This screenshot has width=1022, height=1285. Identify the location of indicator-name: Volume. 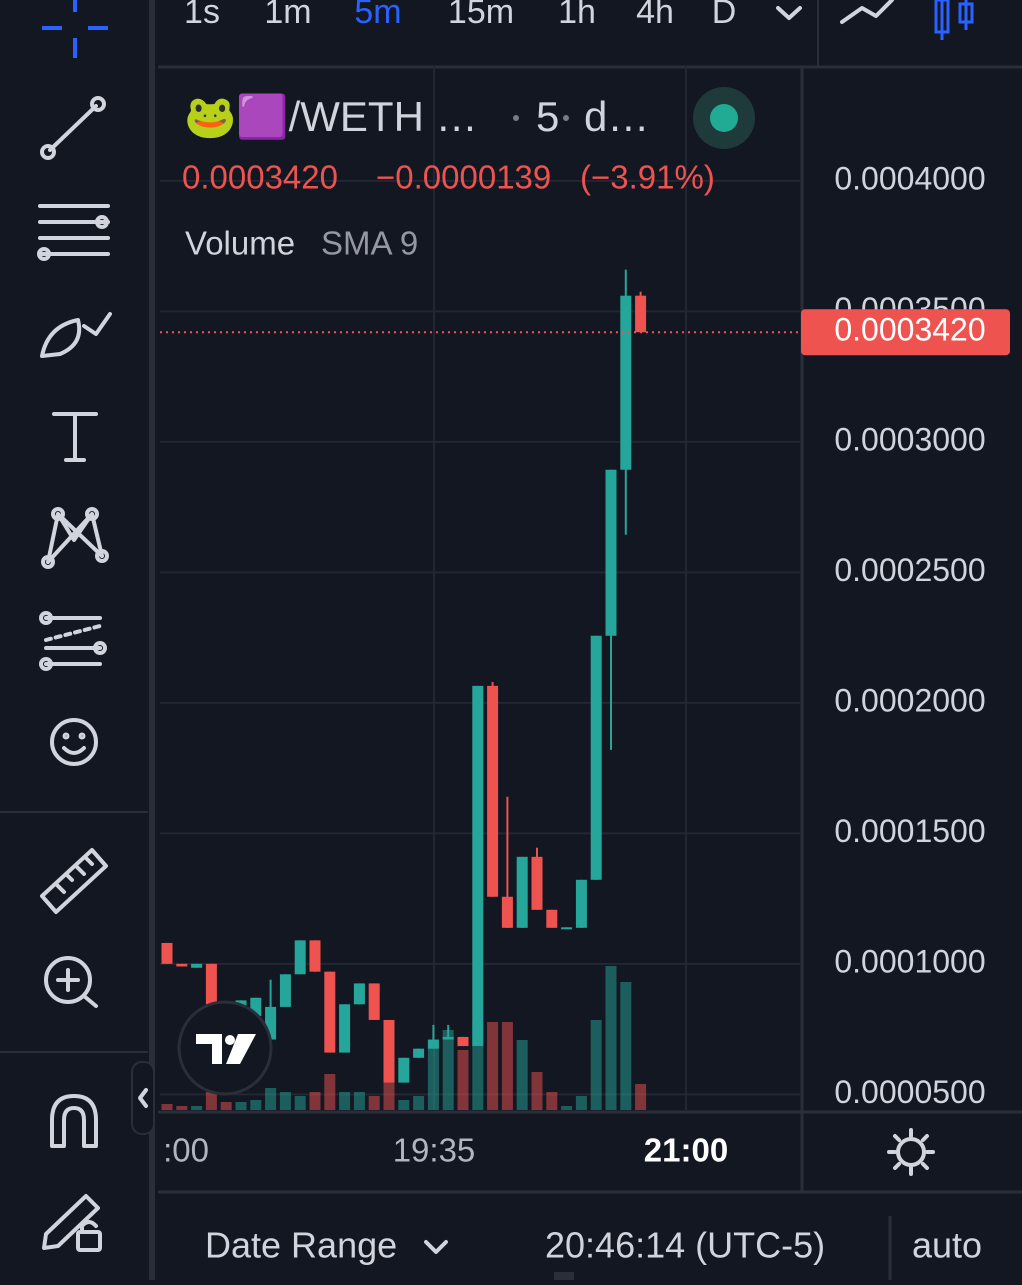
(240, 243).